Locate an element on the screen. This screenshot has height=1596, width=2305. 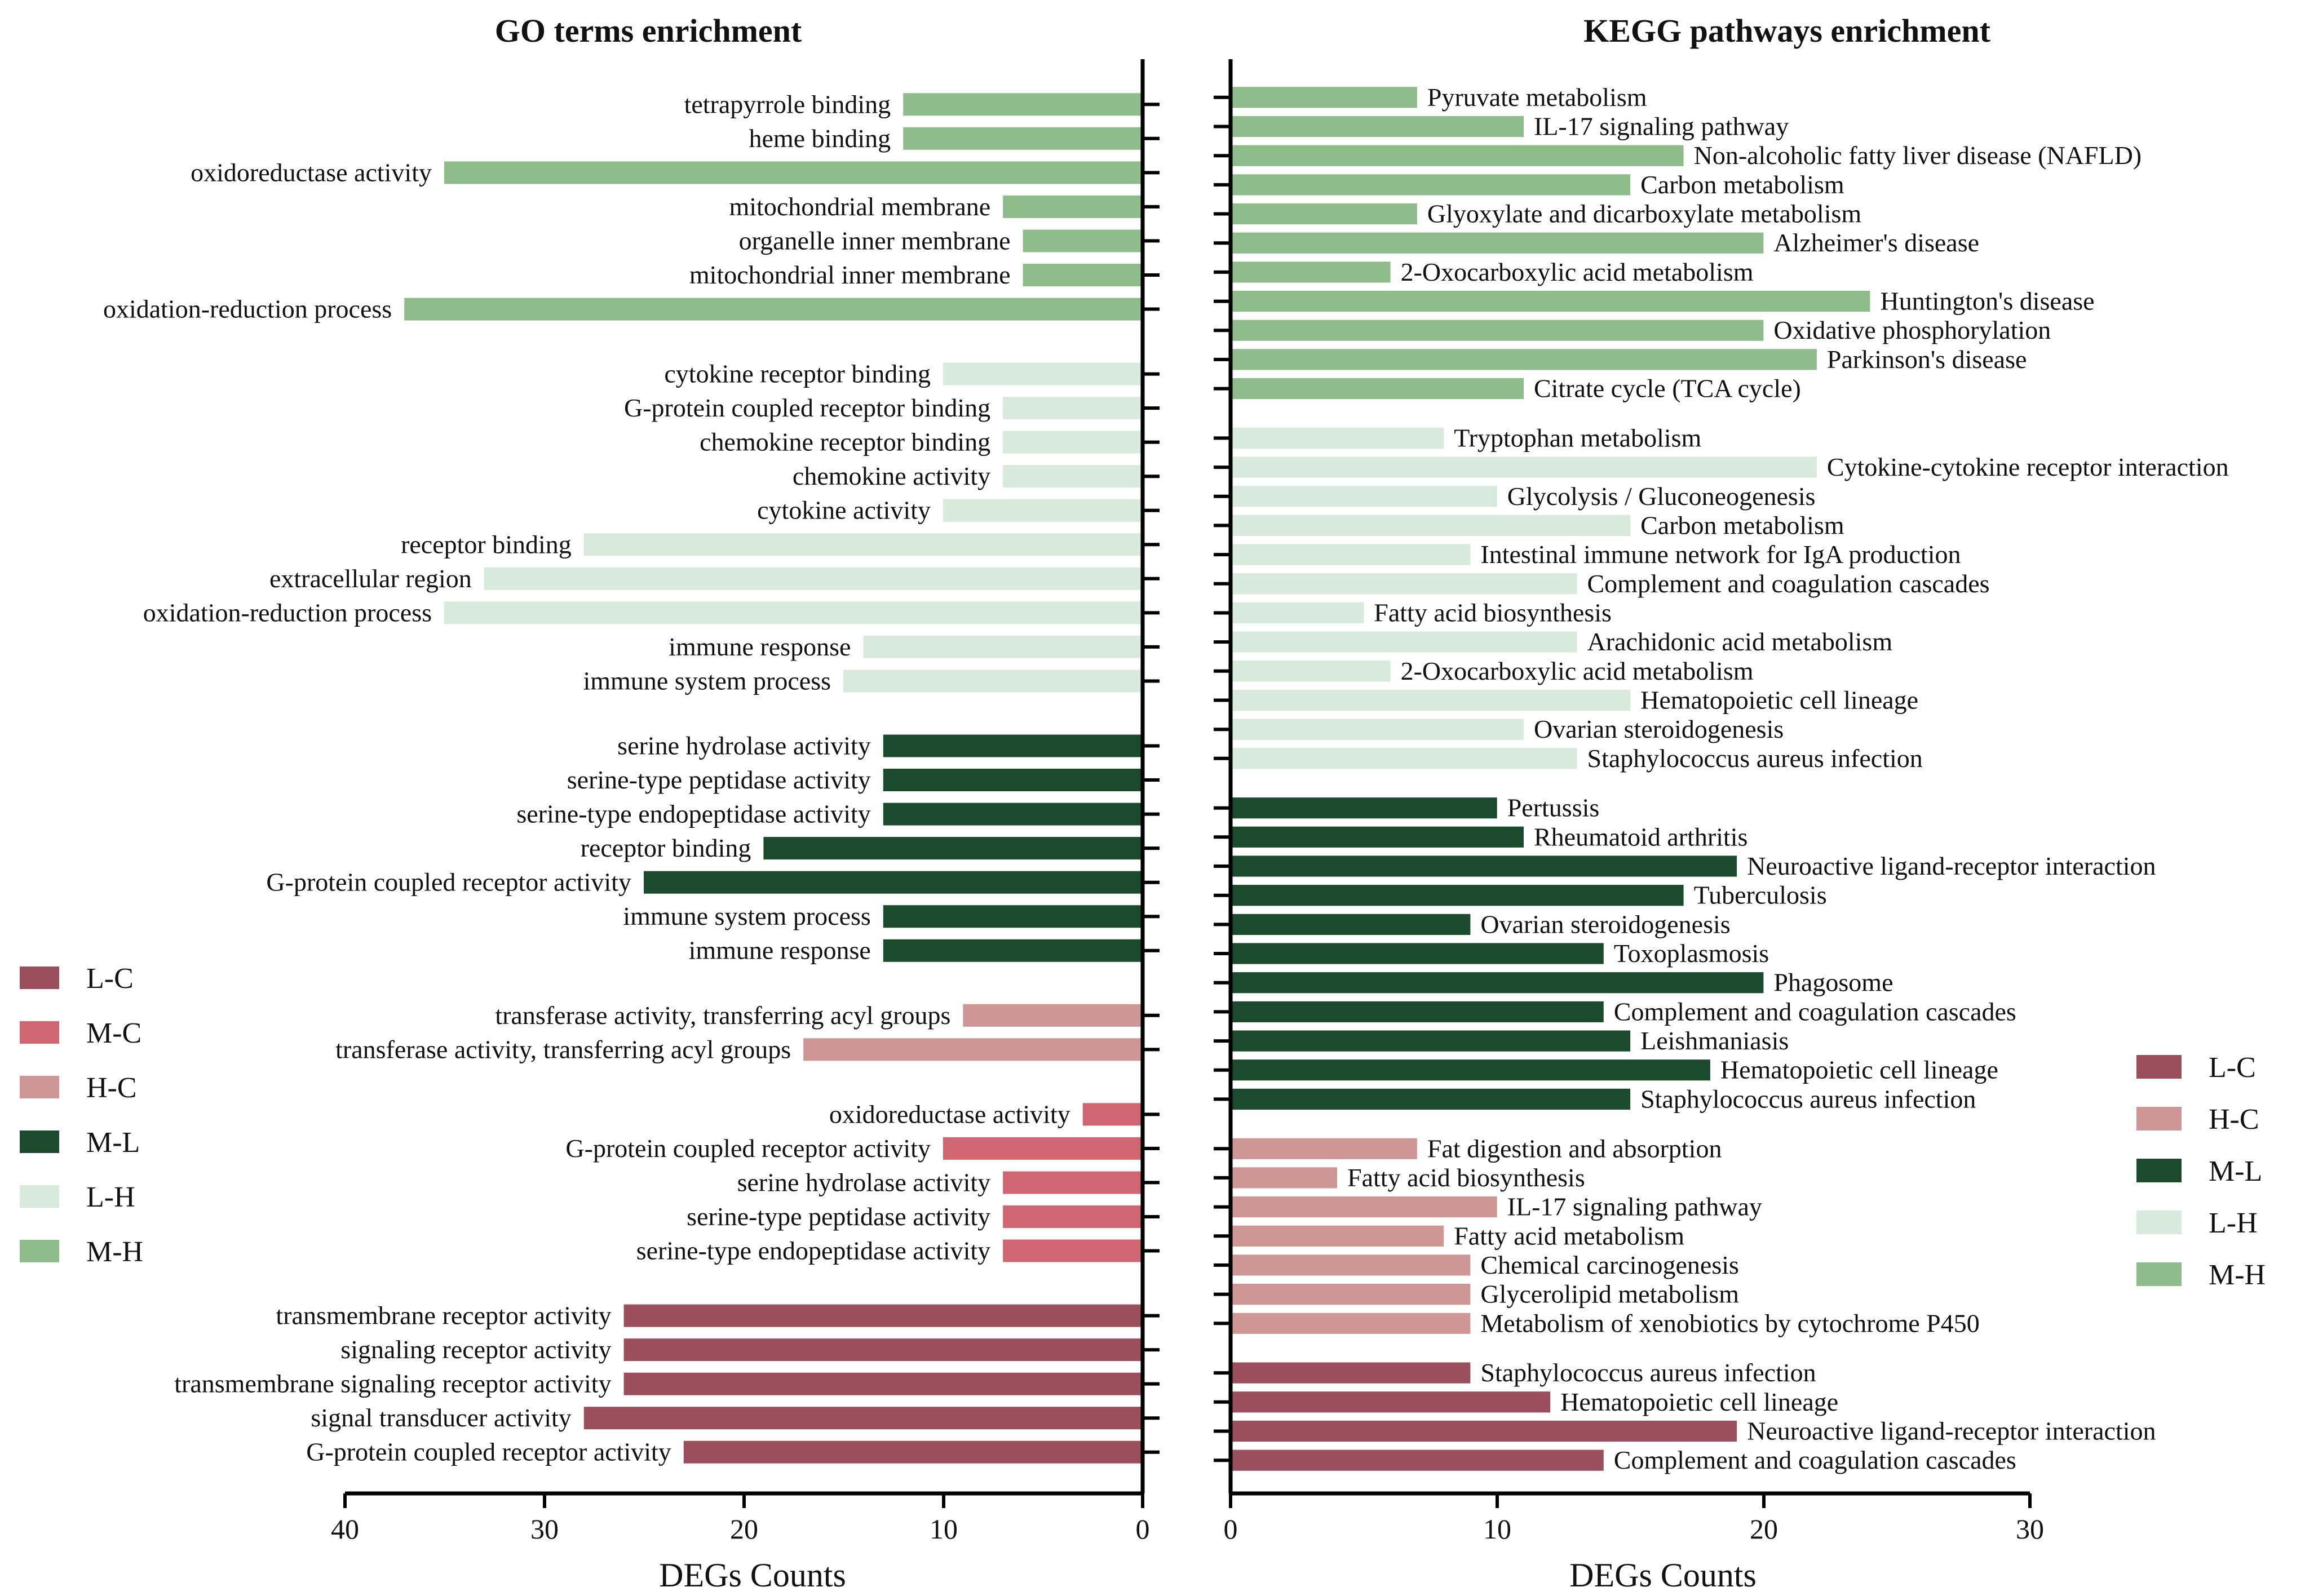
kegg-bar-label: Rheumatoid arthritis is located at coordinates (1640, 836).